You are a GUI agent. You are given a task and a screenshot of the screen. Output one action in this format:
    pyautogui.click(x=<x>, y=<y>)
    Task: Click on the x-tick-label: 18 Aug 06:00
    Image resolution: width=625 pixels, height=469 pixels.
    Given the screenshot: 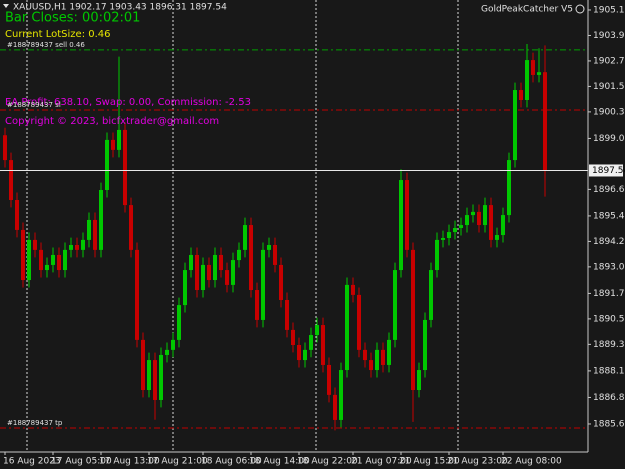 What is the action you would take?
    pyautogui.click(x=231, y=462)
    